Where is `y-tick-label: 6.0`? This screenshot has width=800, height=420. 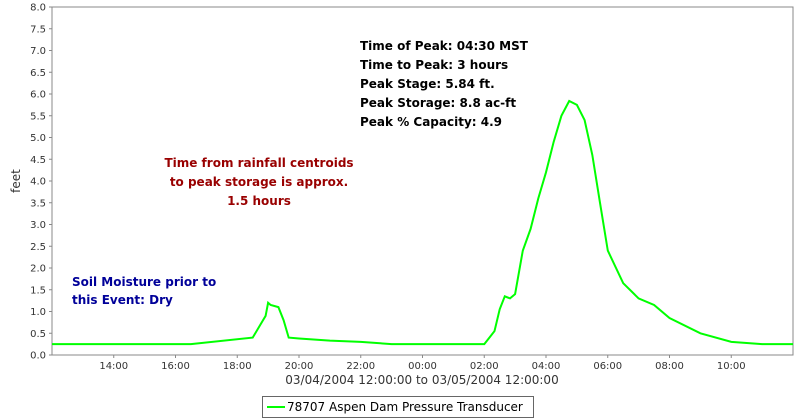 y-tick-label: 6.0 is located at coordinates (38, 95).